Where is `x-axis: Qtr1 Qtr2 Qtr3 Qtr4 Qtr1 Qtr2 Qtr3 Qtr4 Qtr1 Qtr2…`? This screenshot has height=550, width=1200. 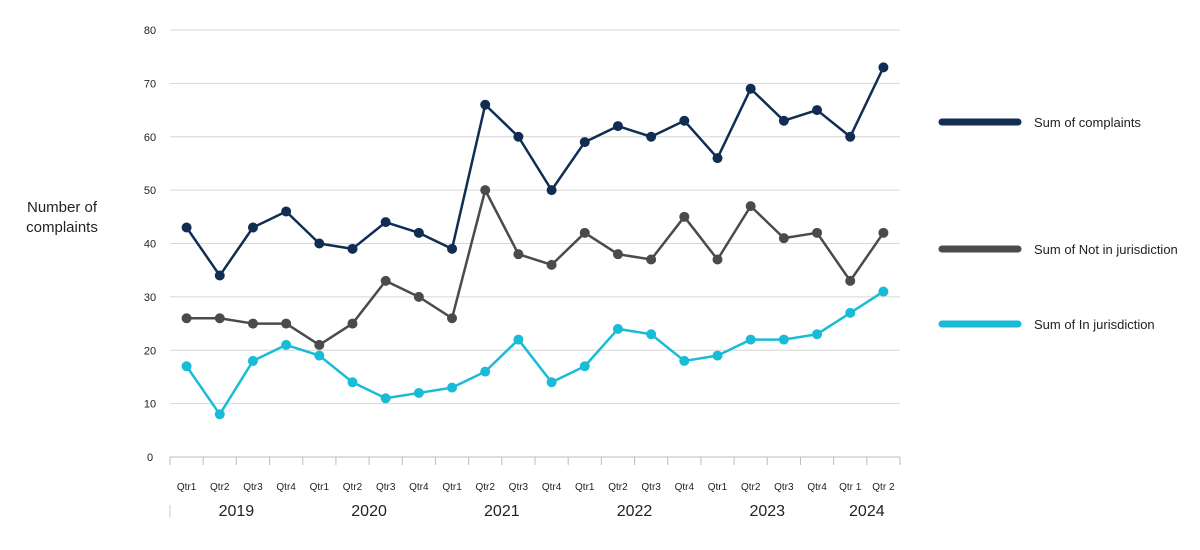
x-axis: Qtr1 Qtr2 Qtr3 Qtr4 Qtr1 Qtr2 Qtr3 Qtr4 Qtr1 Qtr2… is located at coordinates (535, 488).